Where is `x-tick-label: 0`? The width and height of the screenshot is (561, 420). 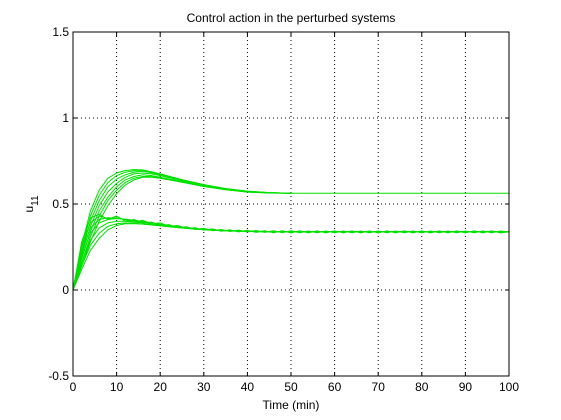 x-tick-label: 0 is located at coordinates (73, 387).